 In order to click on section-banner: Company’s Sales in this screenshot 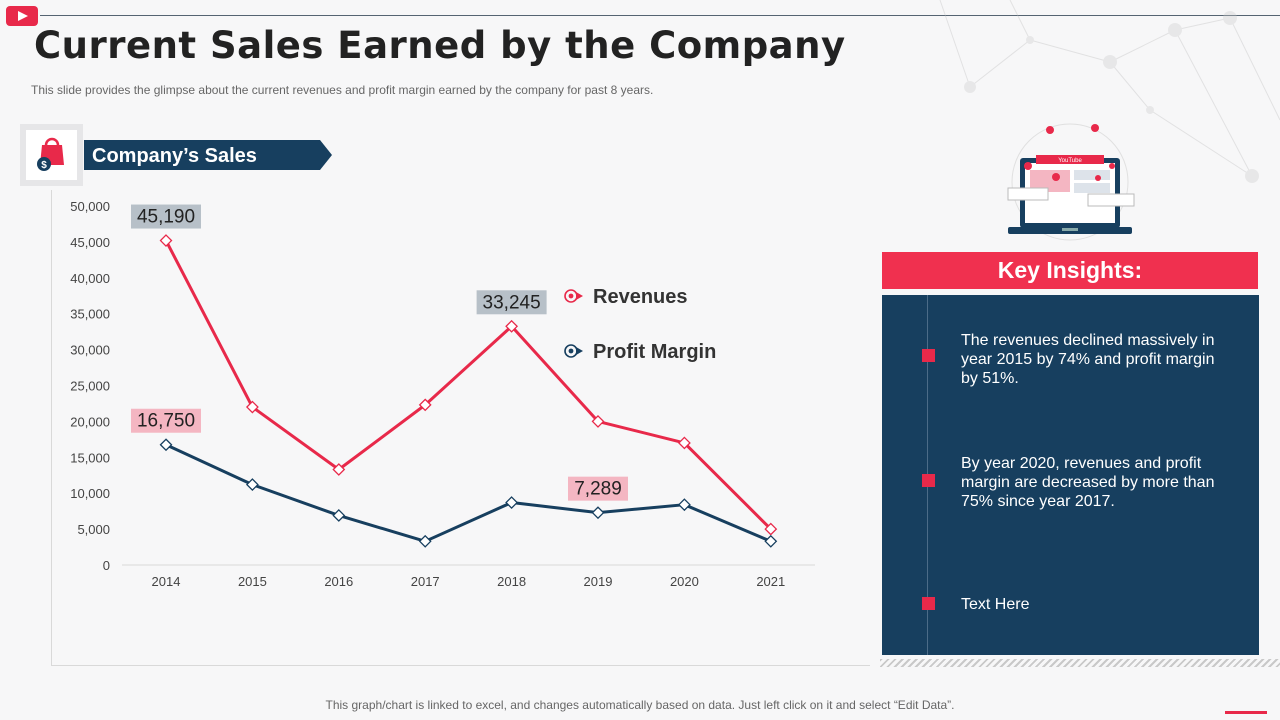, I will do `click(208, 155)`.